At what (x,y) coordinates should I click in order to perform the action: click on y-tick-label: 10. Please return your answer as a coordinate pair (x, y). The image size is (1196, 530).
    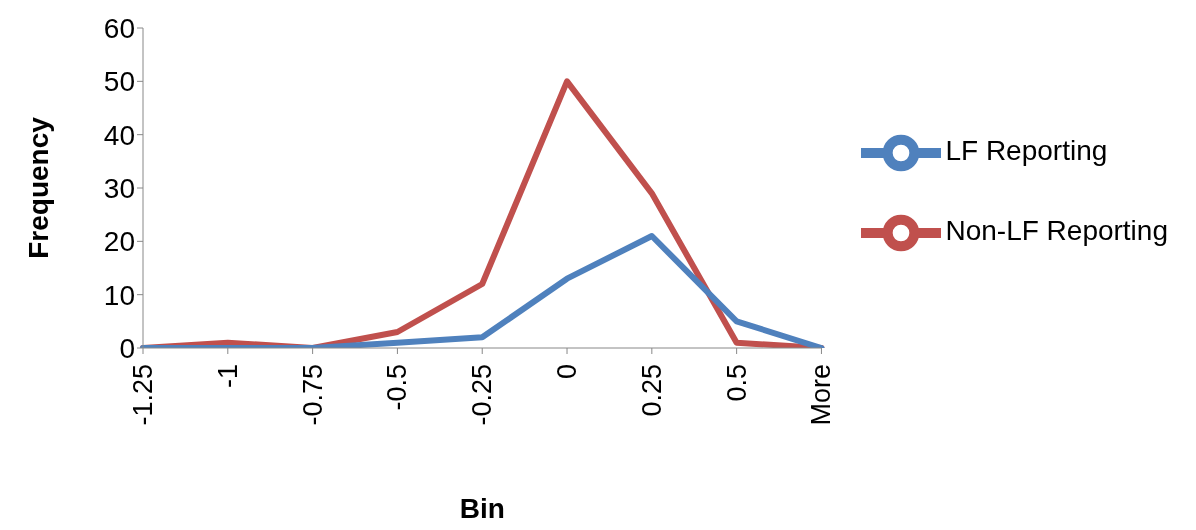
    Looking at the image, I should click on (119, 295).